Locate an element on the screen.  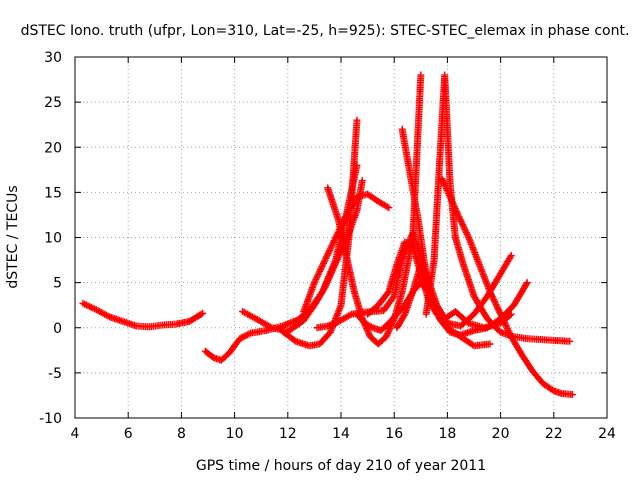
y-tick-label: 25 is located at coordinates (53, 103).